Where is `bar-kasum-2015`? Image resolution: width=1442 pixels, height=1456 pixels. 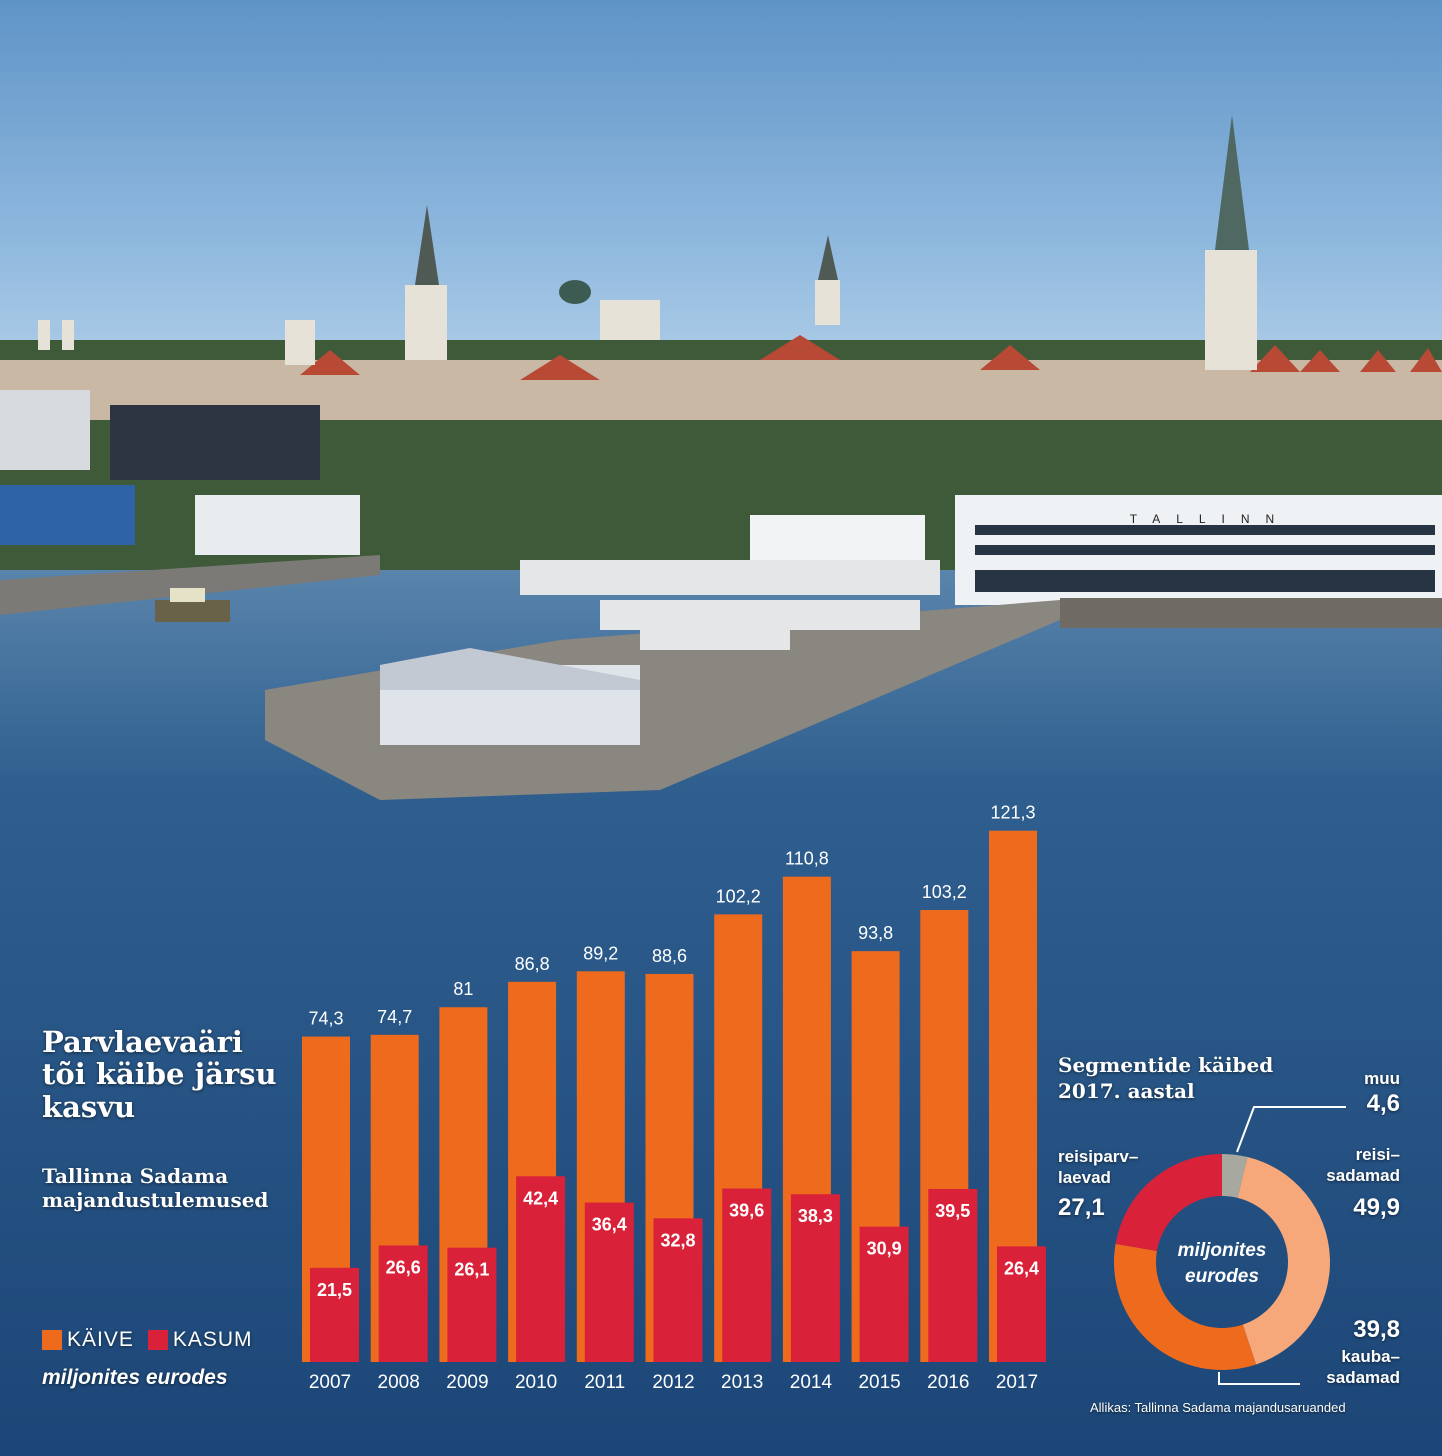 bar-kasum-2015 is located at coordinates (884, 1294).